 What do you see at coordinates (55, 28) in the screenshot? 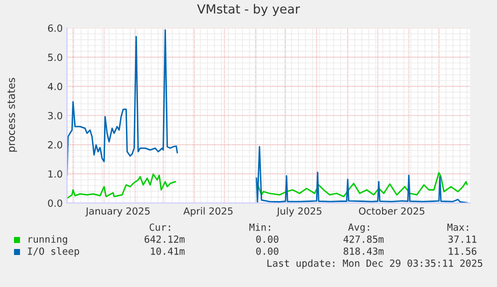
I see `y-tick-label: 6.0` at bounding box center [55, 28].